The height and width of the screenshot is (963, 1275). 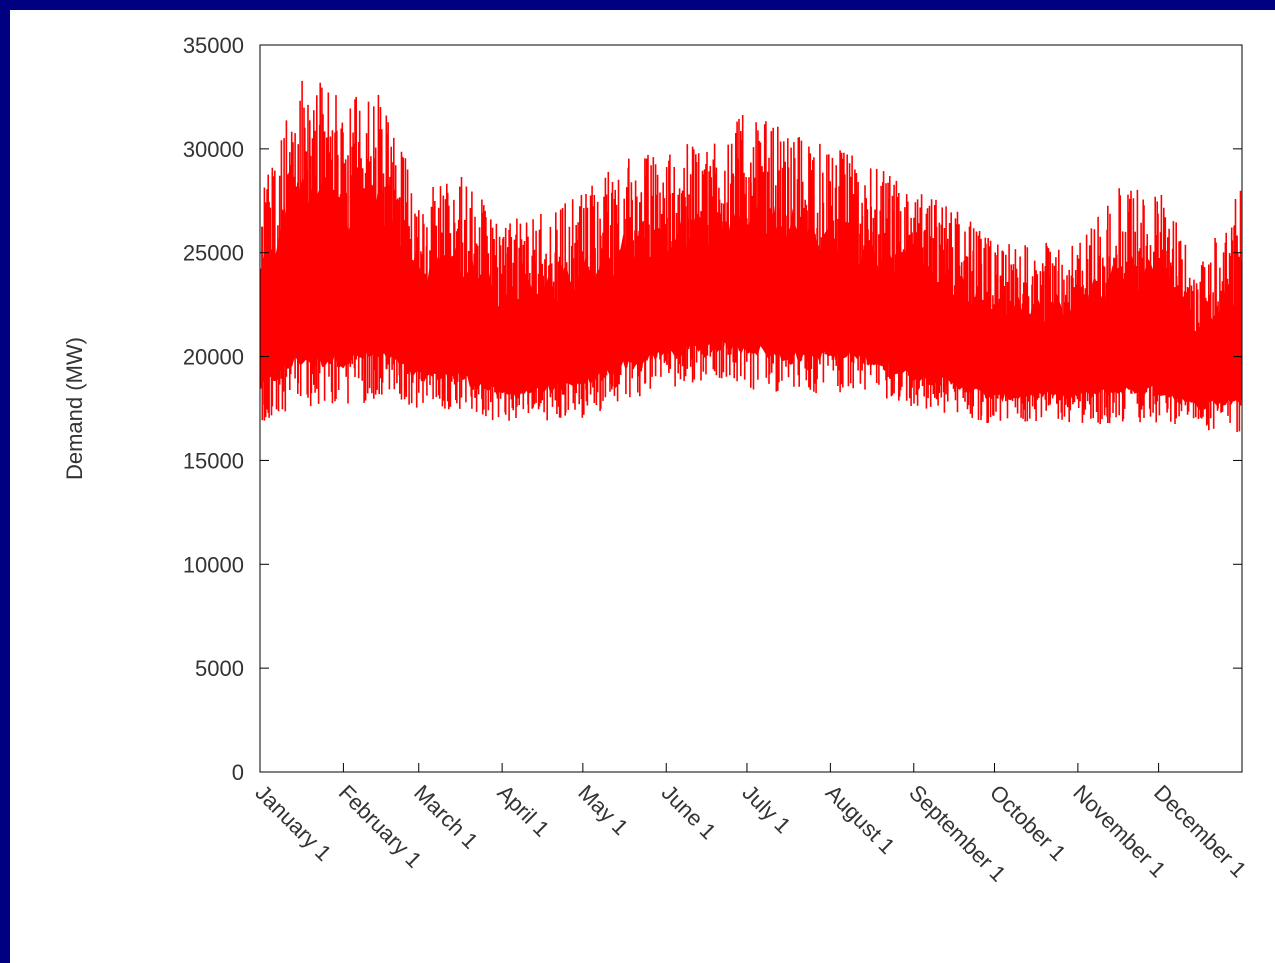 What do you see at coordinates (213, 45) in the screenshot?
I see `y-tick-label: 35000` at bounding box center [213, 45].